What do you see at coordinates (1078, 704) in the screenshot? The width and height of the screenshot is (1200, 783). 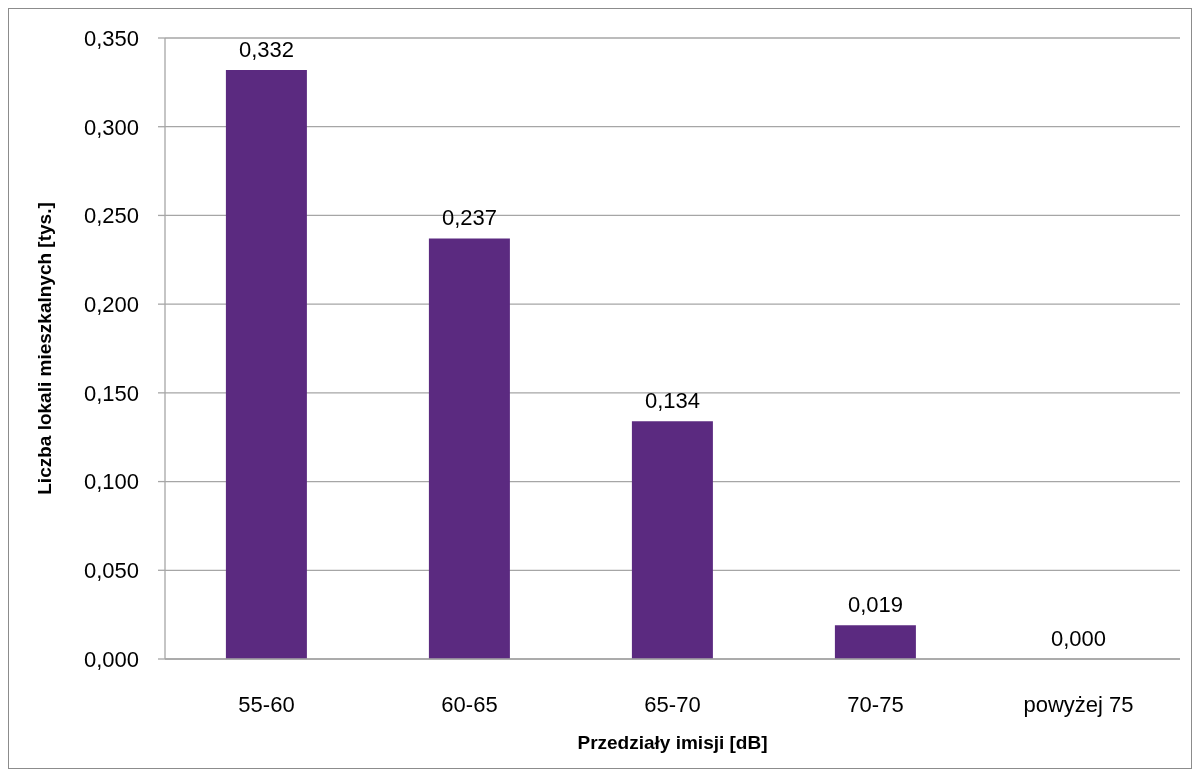 I see `x-tick-label: powyżej 75` at bounding box center [1078, 704].